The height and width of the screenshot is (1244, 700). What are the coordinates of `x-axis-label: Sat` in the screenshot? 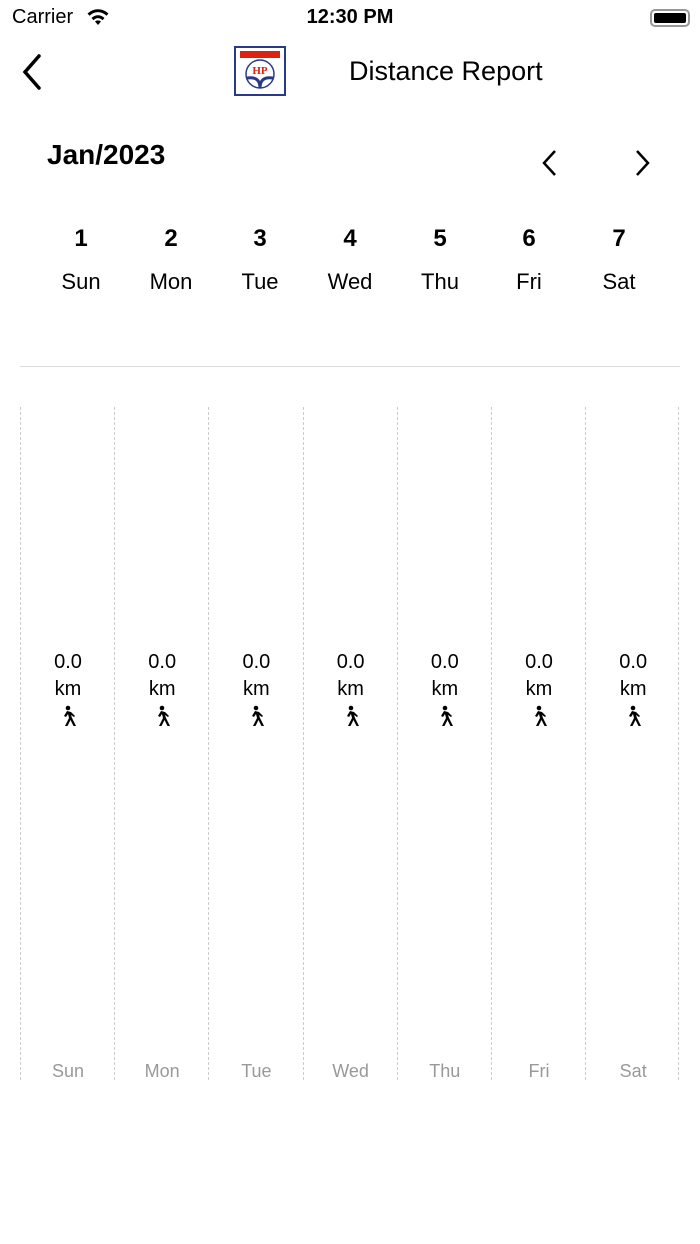 It's located at (633, 1071).